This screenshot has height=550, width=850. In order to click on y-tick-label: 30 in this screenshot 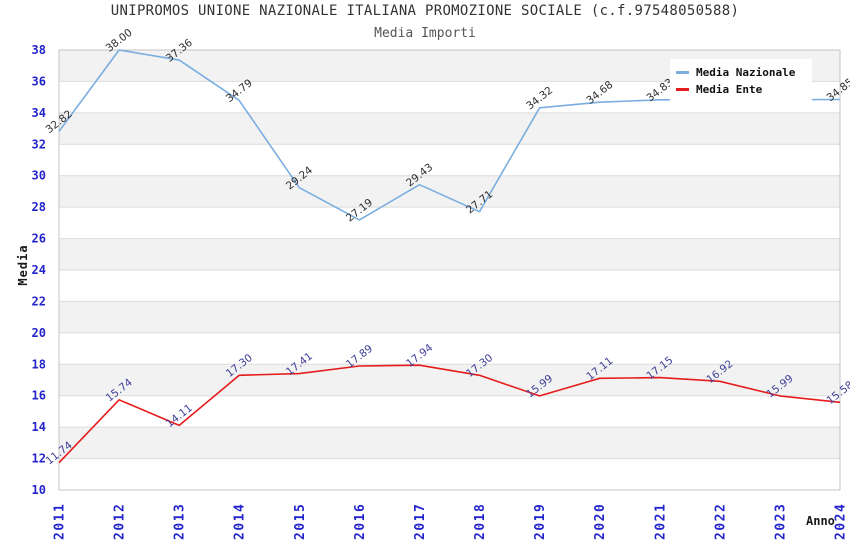, I will do `click(39, 176)`.